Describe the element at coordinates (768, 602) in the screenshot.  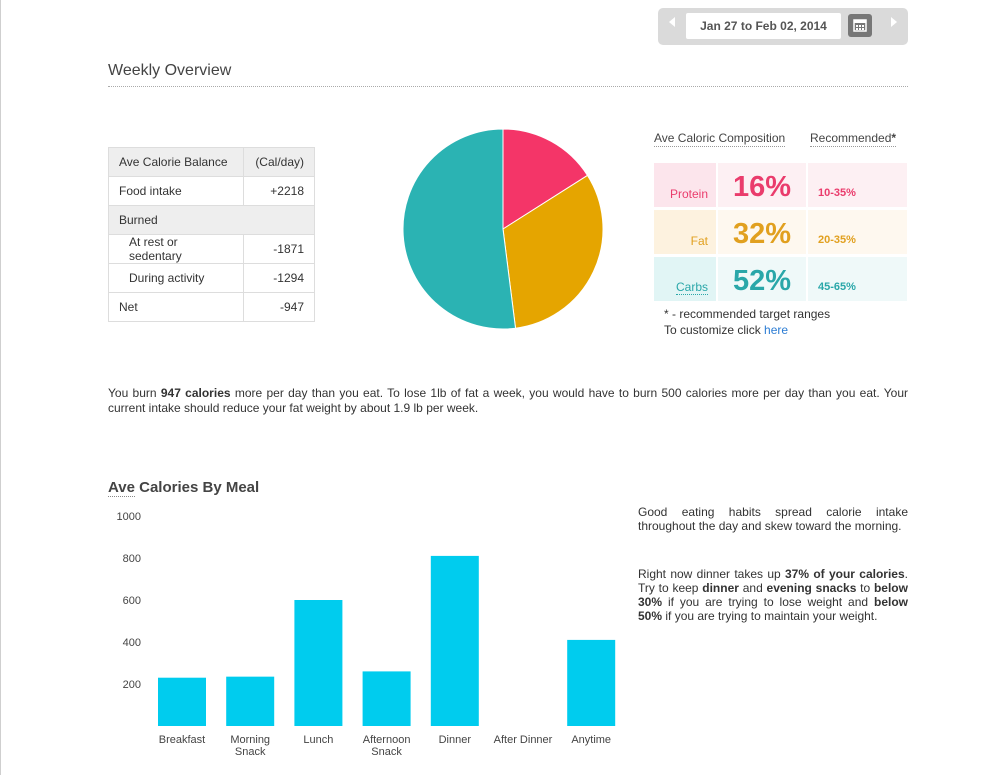
I see `advice-text: if you are trying to lose weight and` at that location.